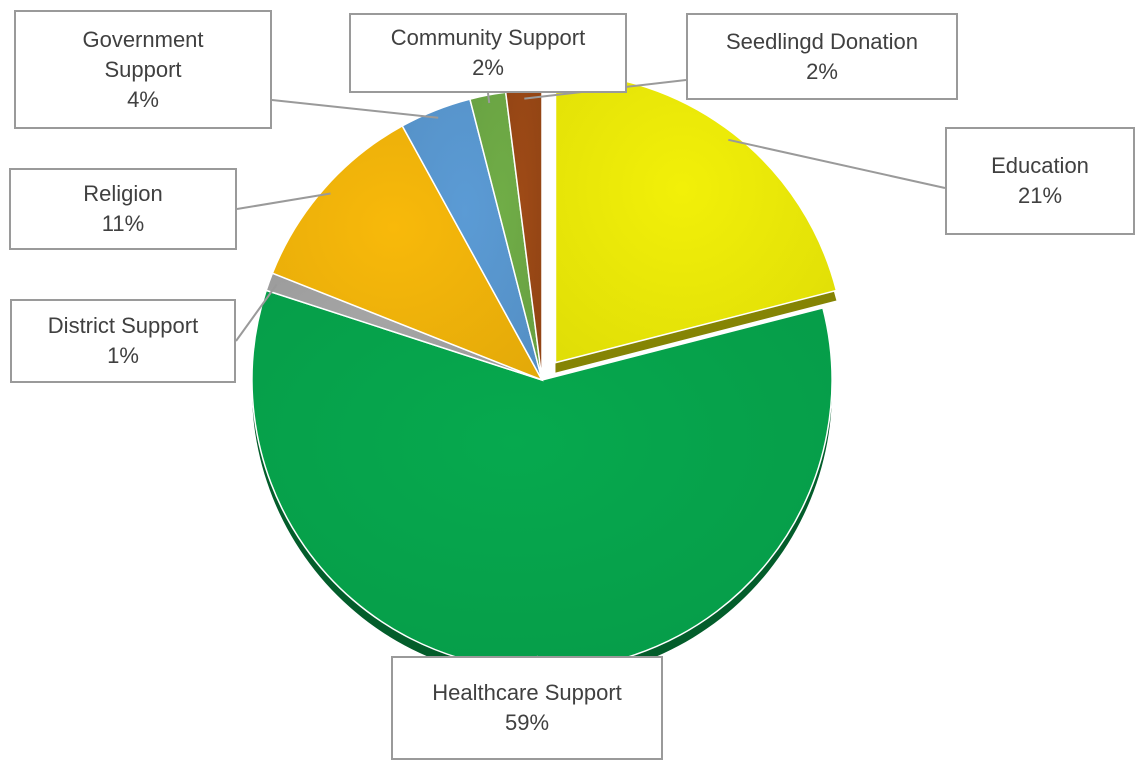 The width and height of the screenshot is (1136, 760). I want to click on data-label-education: Education 21%, so click(1040, 181).